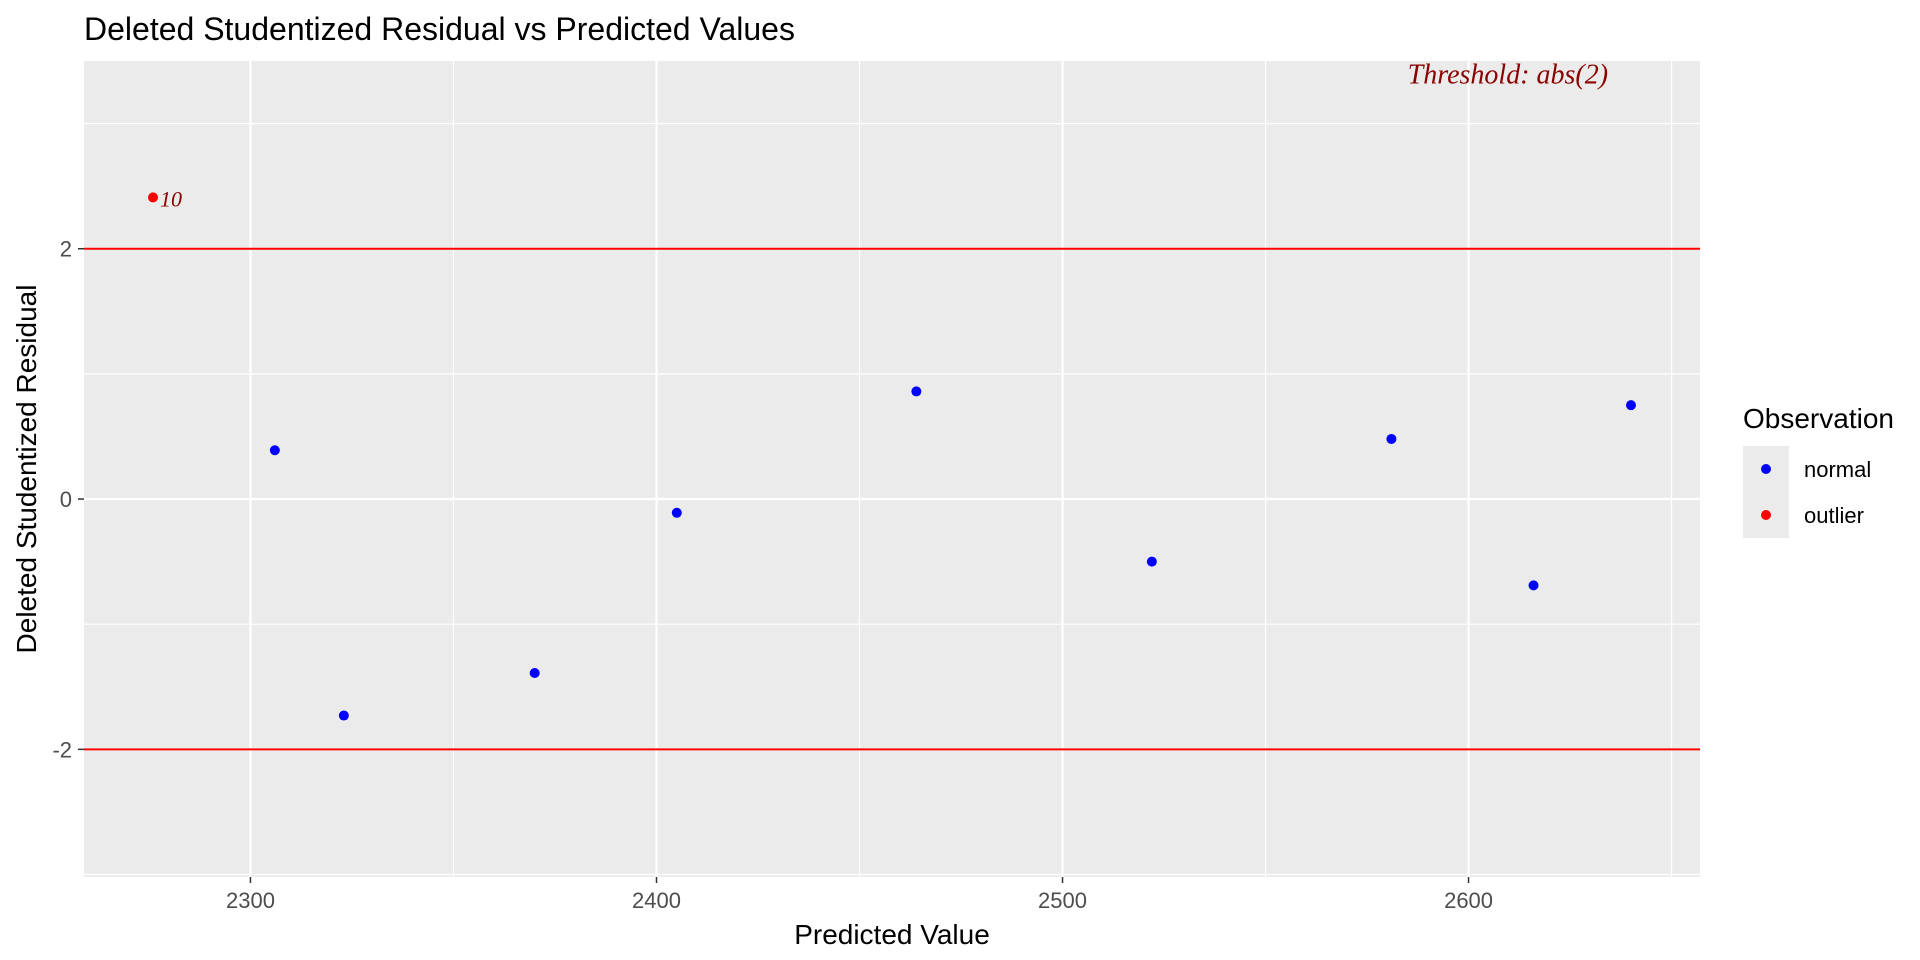  Describe the element at coordinates (1468, 900) in the screenshot. I see `x-tick-label: 2600` at that location.